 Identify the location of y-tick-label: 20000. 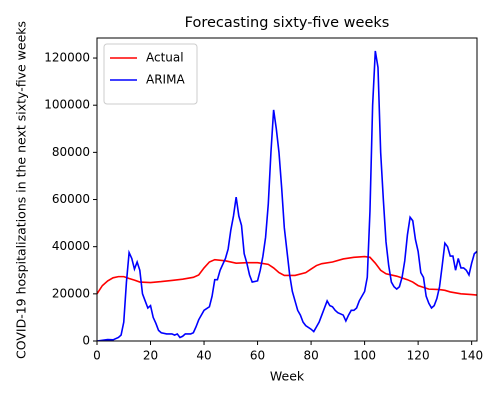
(71, 293).